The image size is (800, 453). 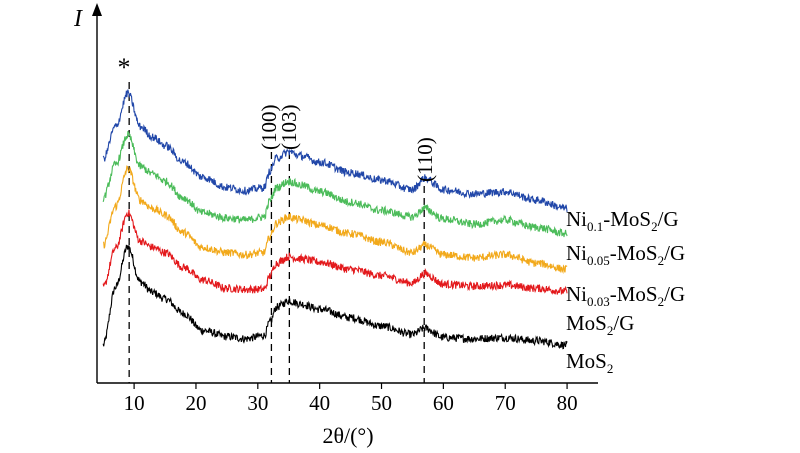 What do you see at coordinates (625, 295) in the screenshot?
I see `series-label-ni003: Ni0.03-MoS2/G` at bounding box center [625, 295].